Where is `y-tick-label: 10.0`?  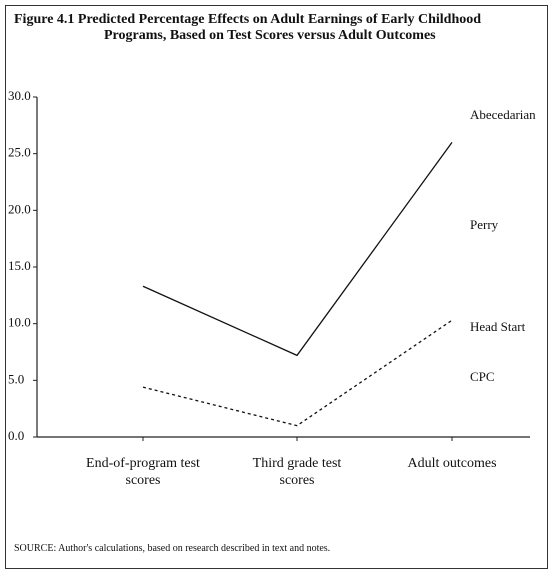
y-tick-label: 10.0 is located at coordinates (19, 322).